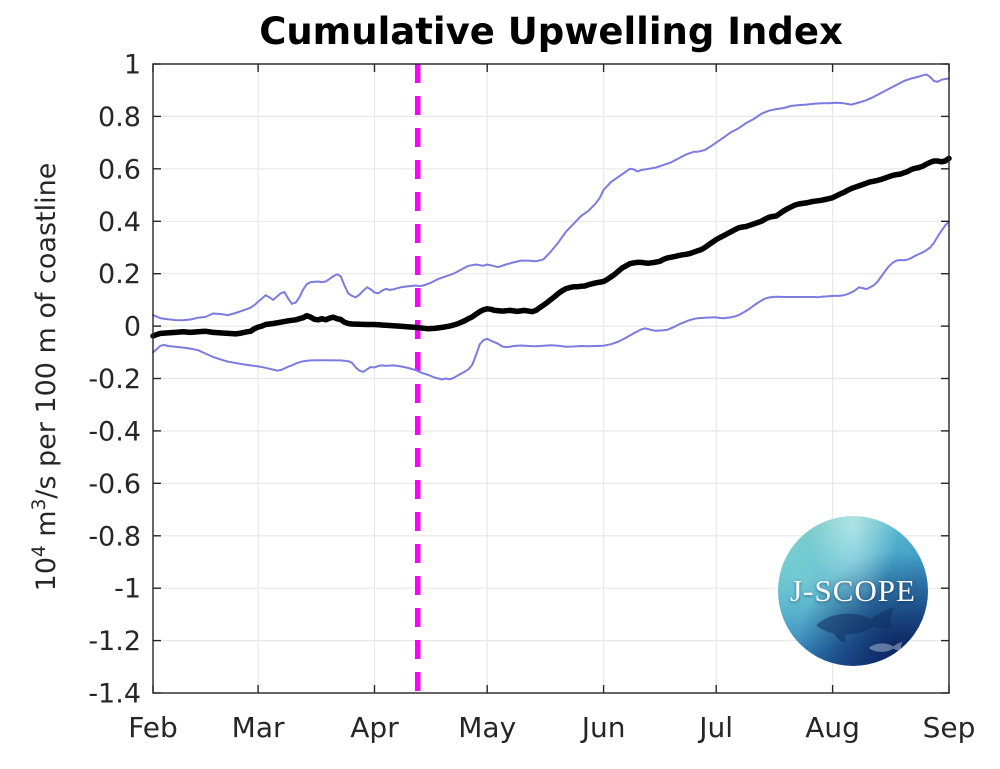  Describe the element at coordinates (119, 274) in the screenshot. I see `y-tick-label: 0.2` at that location.